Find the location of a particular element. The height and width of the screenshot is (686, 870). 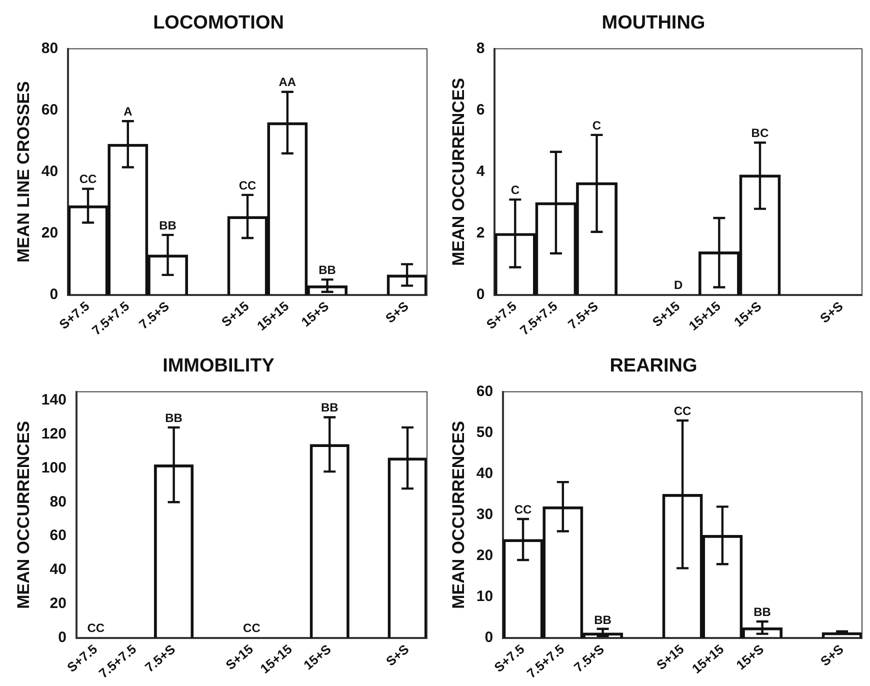

y-tick-label: 120 is located at coordinates (53, 433).